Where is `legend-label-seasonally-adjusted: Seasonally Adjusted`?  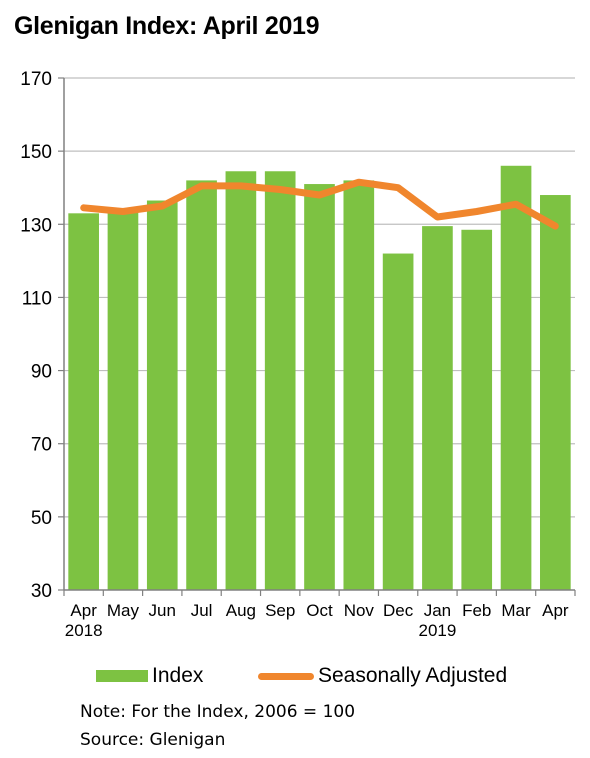 legend-label-seasonally-adjusted: Seasonally Adjusted is located at coordinates (413, 675).